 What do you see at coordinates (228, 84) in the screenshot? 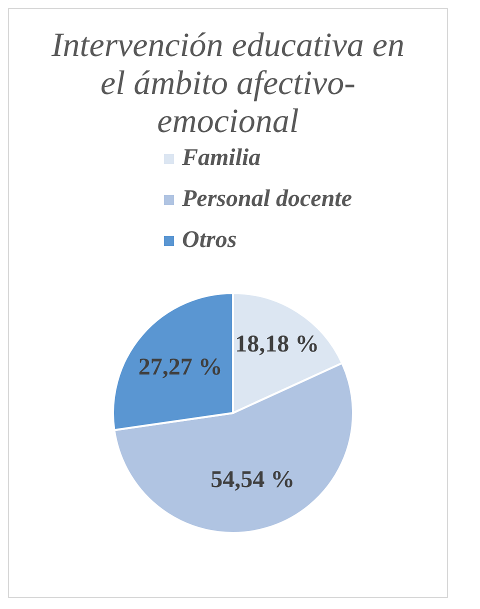
I see `chart-title: Intervención educativa en el ámbito afectivo-emocional` at bounding box center [228, 84].